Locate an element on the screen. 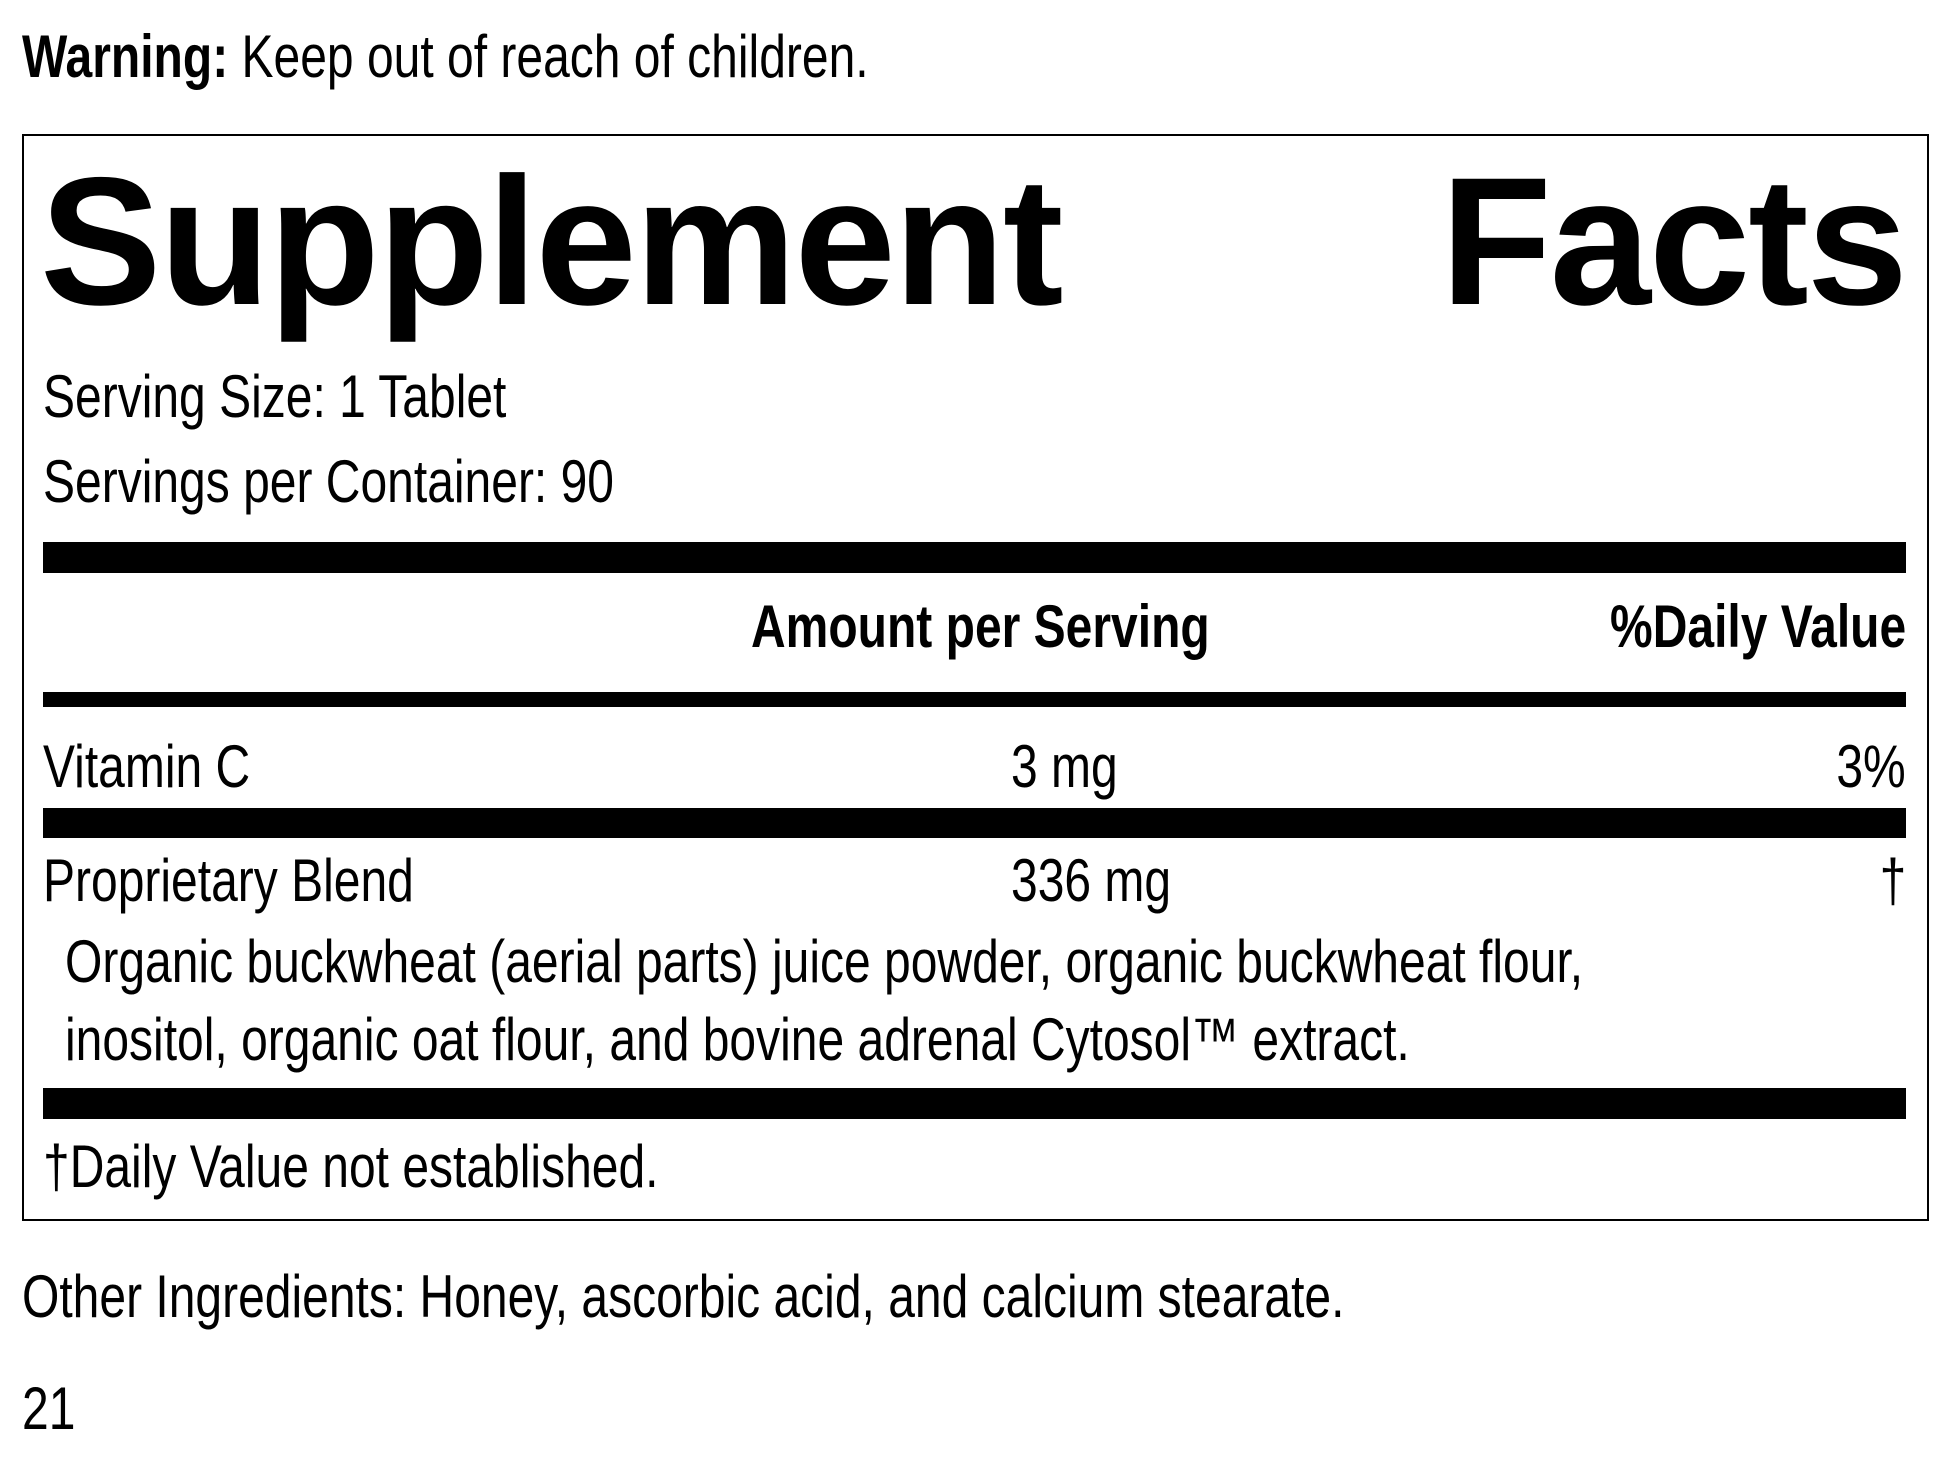  divider-medium is located at coordinates (974, 699).